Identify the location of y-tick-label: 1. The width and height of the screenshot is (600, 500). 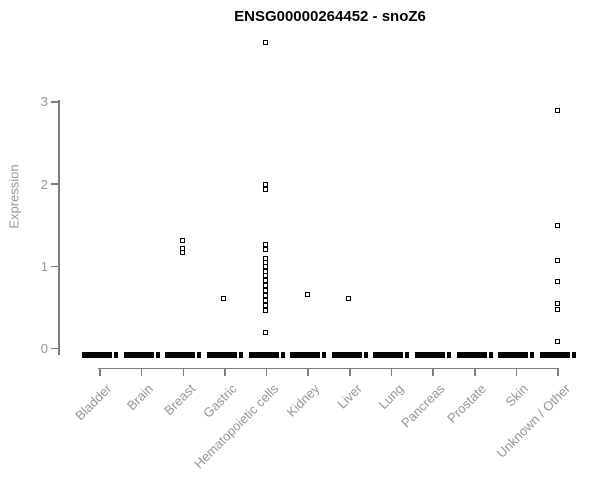
(44, 266).